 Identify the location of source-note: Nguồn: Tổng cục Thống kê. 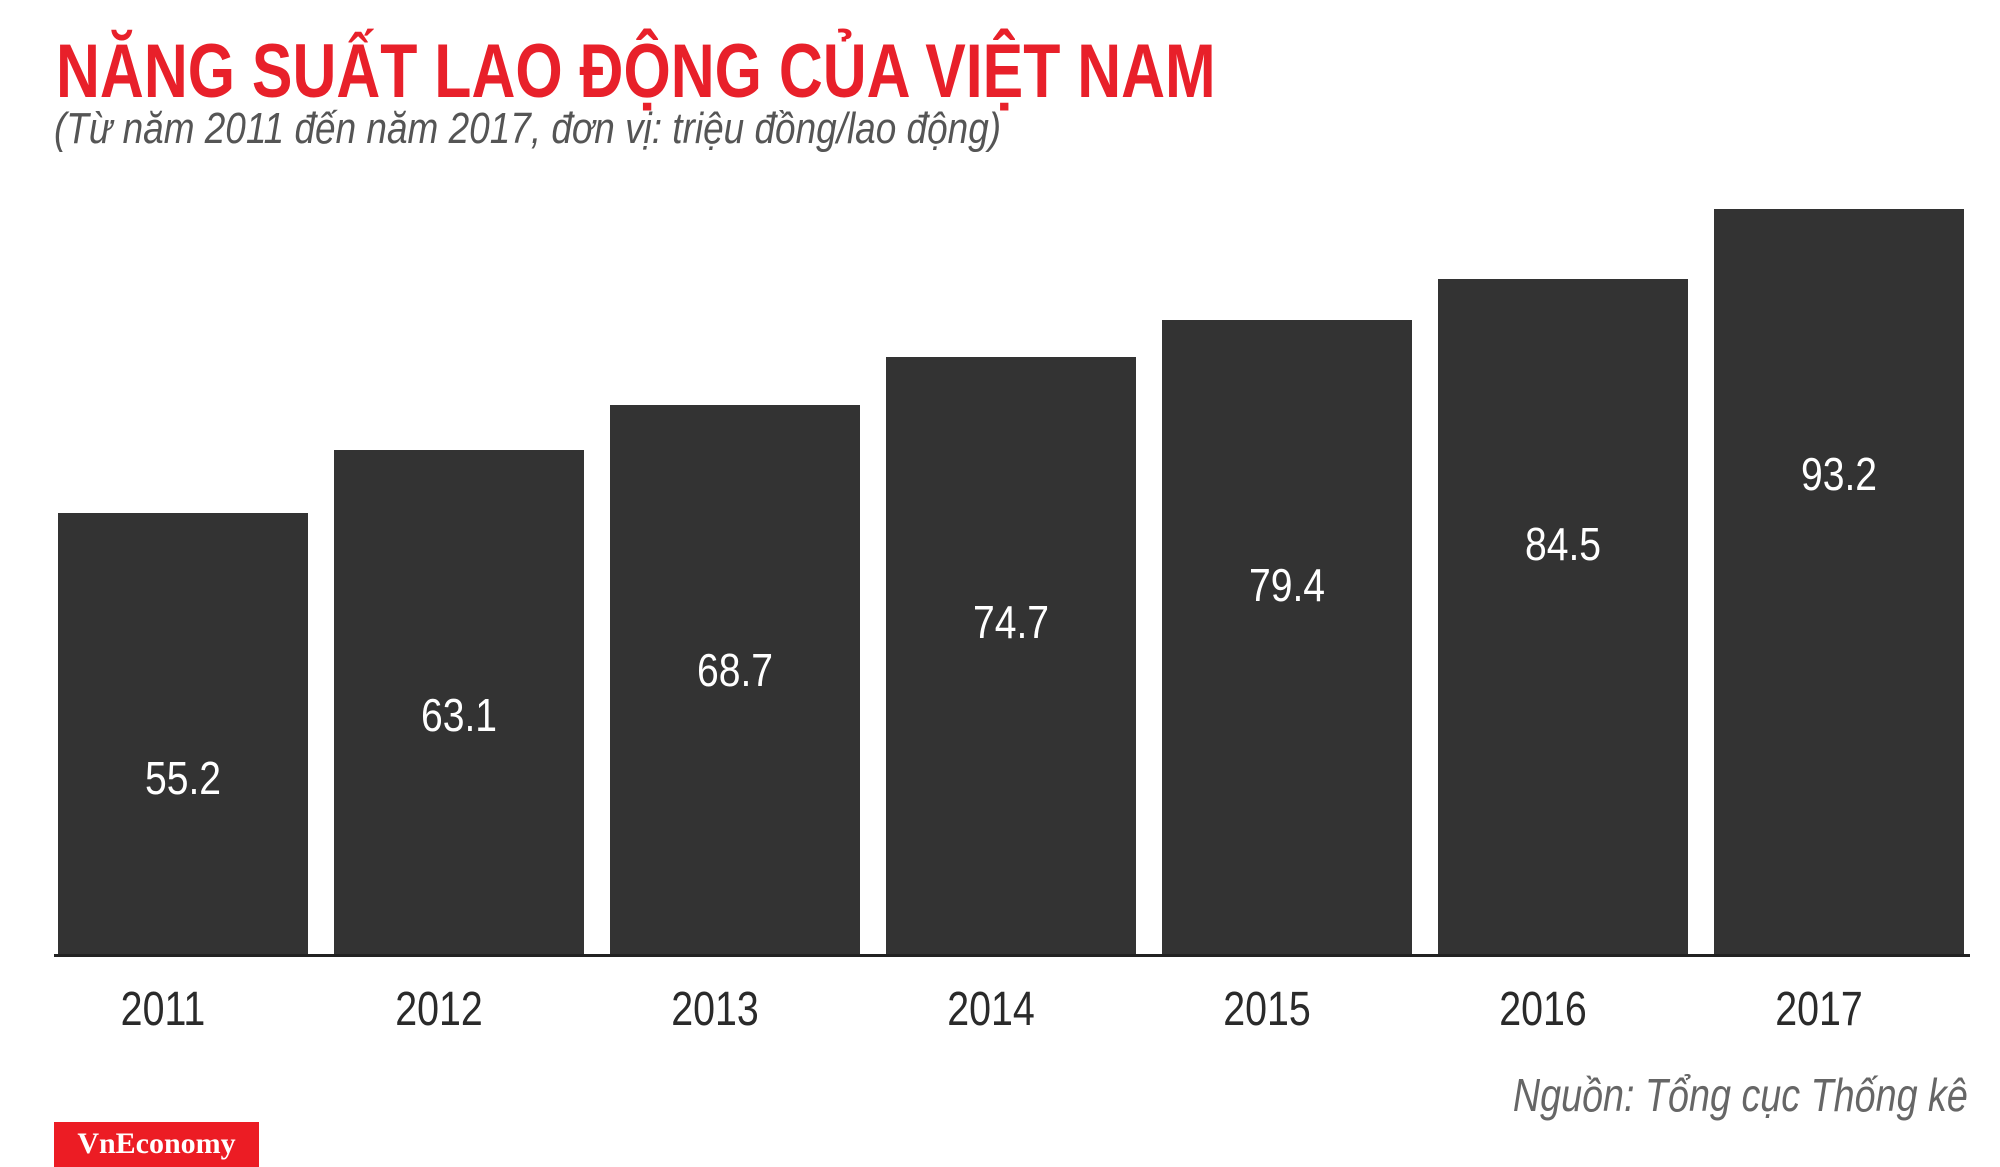
(1740, 1095).